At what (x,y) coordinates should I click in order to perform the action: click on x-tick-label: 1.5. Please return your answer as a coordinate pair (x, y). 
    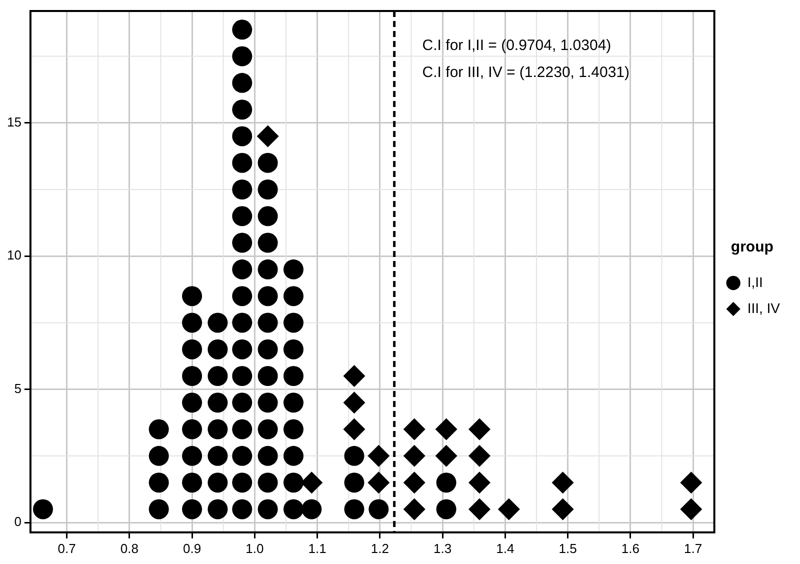
    Looking at the image, I should click on (567, 548).